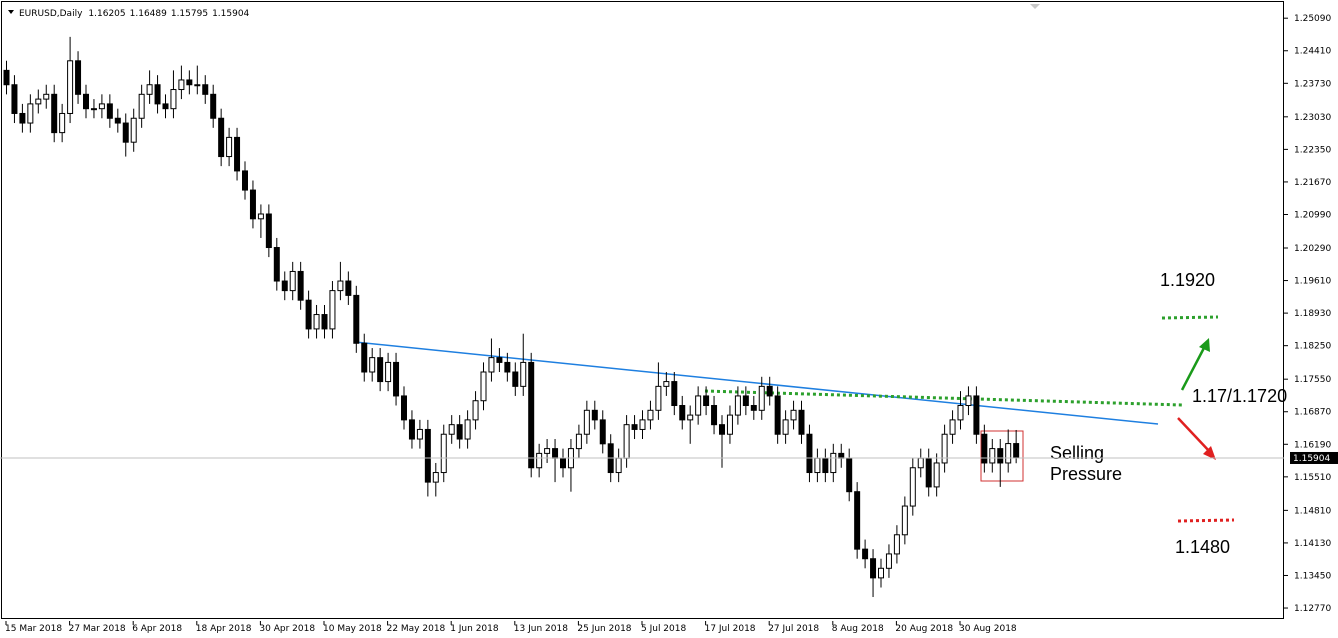 The width and height of the screenshot is (1338, 638). I want to click on x-tick-label: 25 Jun 2018, so click(604, 629).